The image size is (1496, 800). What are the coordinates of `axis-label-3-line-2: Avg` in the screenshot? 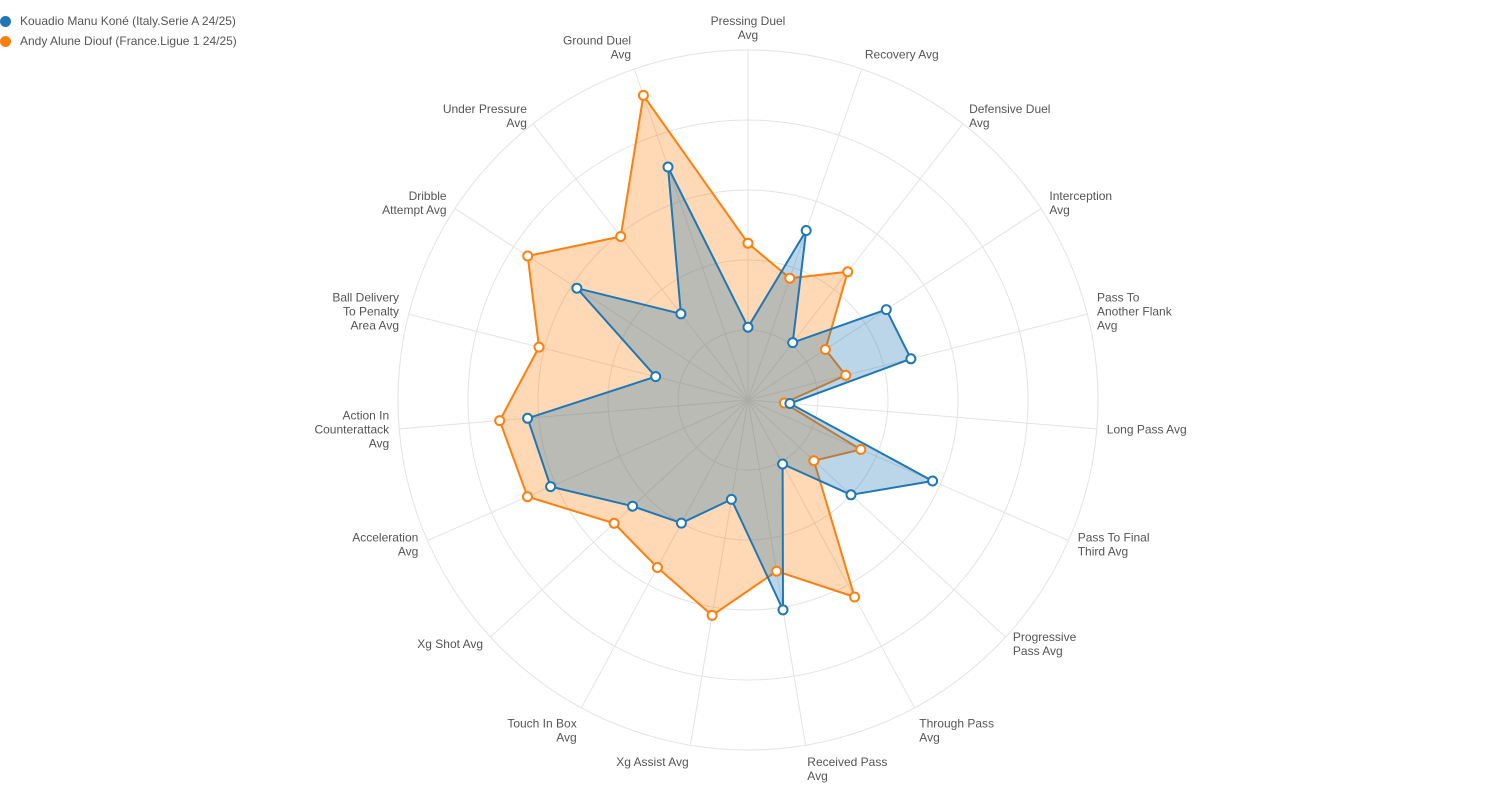 It's located at (979, 123).